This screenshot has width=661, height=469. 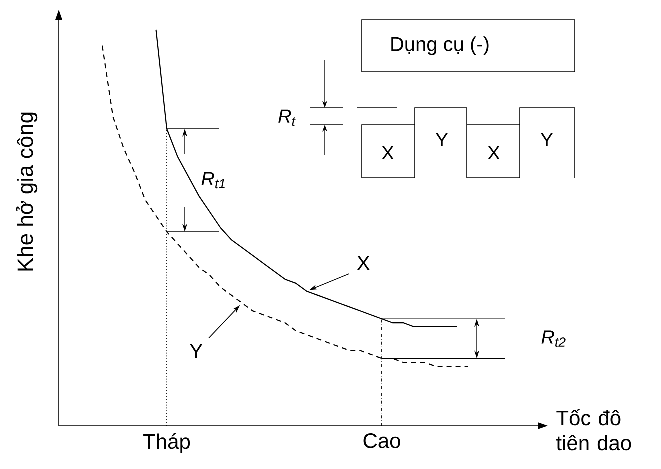 I want to click on x-axis-title: Tốc đô tiên dao, so click(x=594, y=430).